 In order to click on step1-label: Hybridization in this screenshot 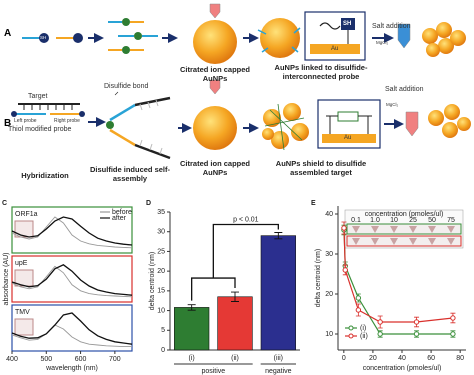, I will do `click(45, 175)`.